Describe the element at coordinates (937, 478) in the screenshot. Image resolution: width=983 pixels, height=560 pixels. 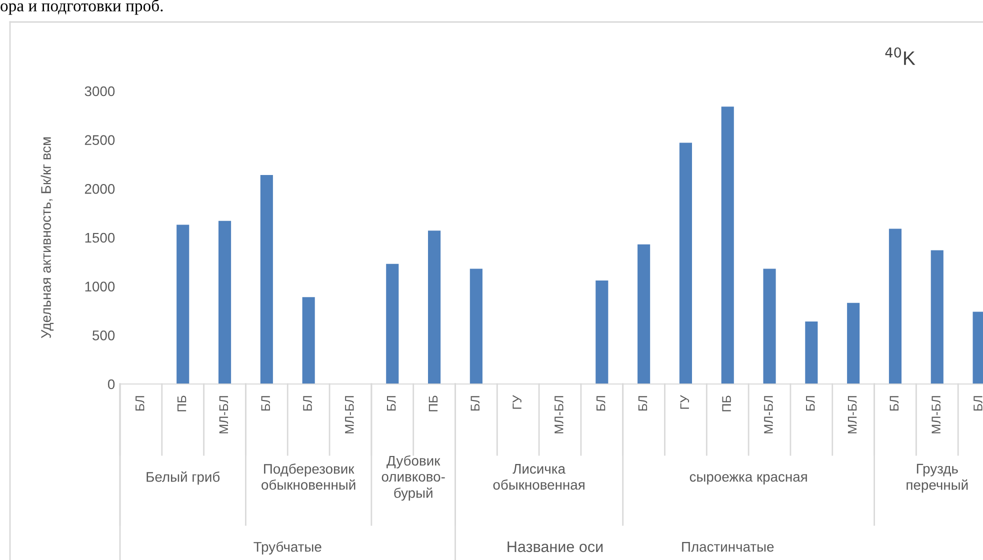
I see `text: Груздь перечный` at that location.